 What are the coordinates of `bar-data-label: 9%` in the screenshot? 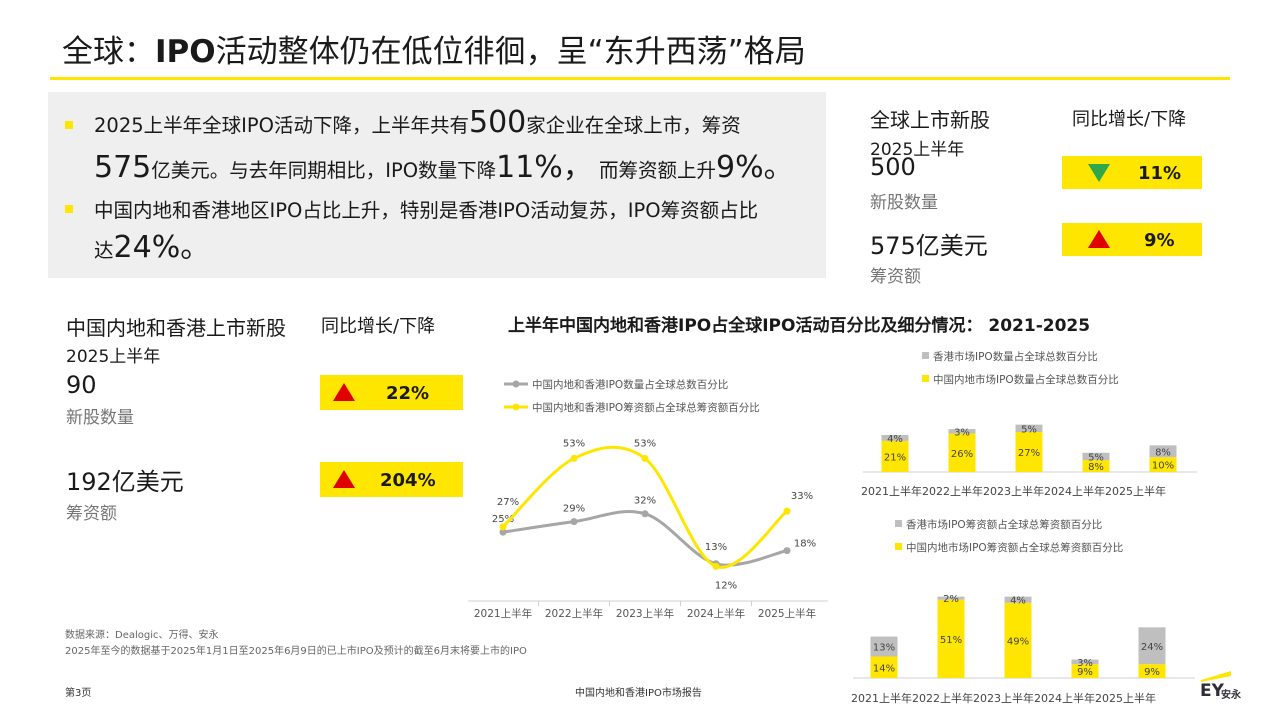 It's located at (1152, 672).